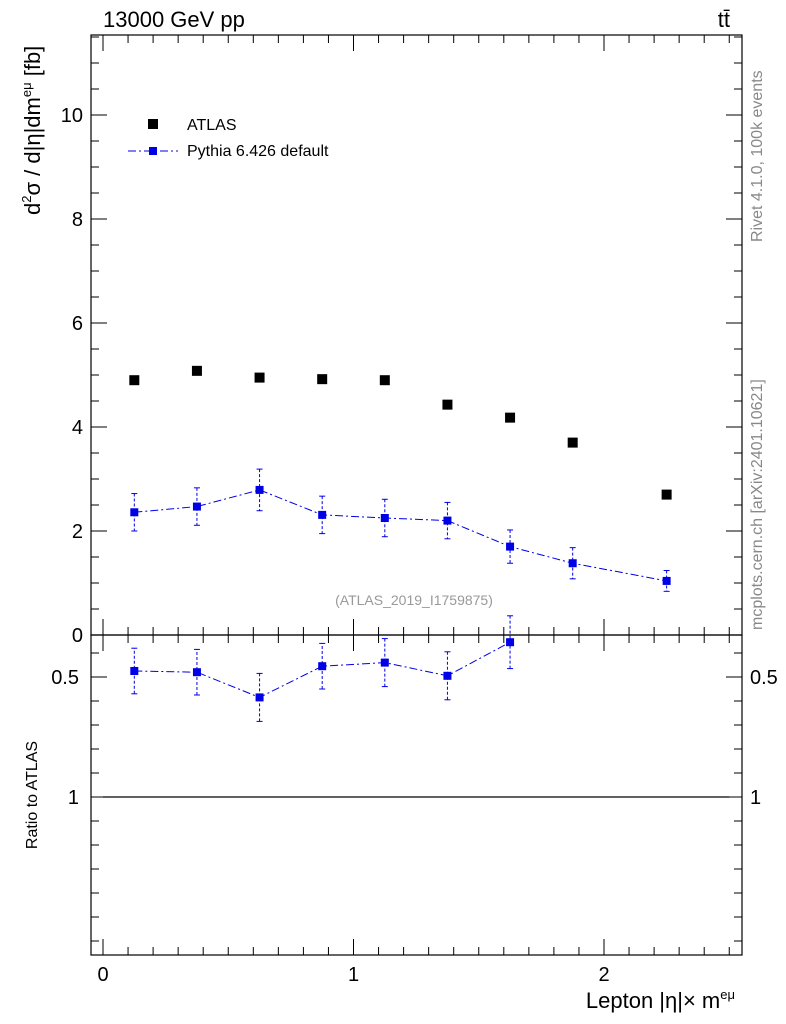 Image resolution: width=786 pixels, height=1024 pixels. Describe the element at coordinates (153, 151) in the screenshot. I see `legend-pythia-marker` at that location.